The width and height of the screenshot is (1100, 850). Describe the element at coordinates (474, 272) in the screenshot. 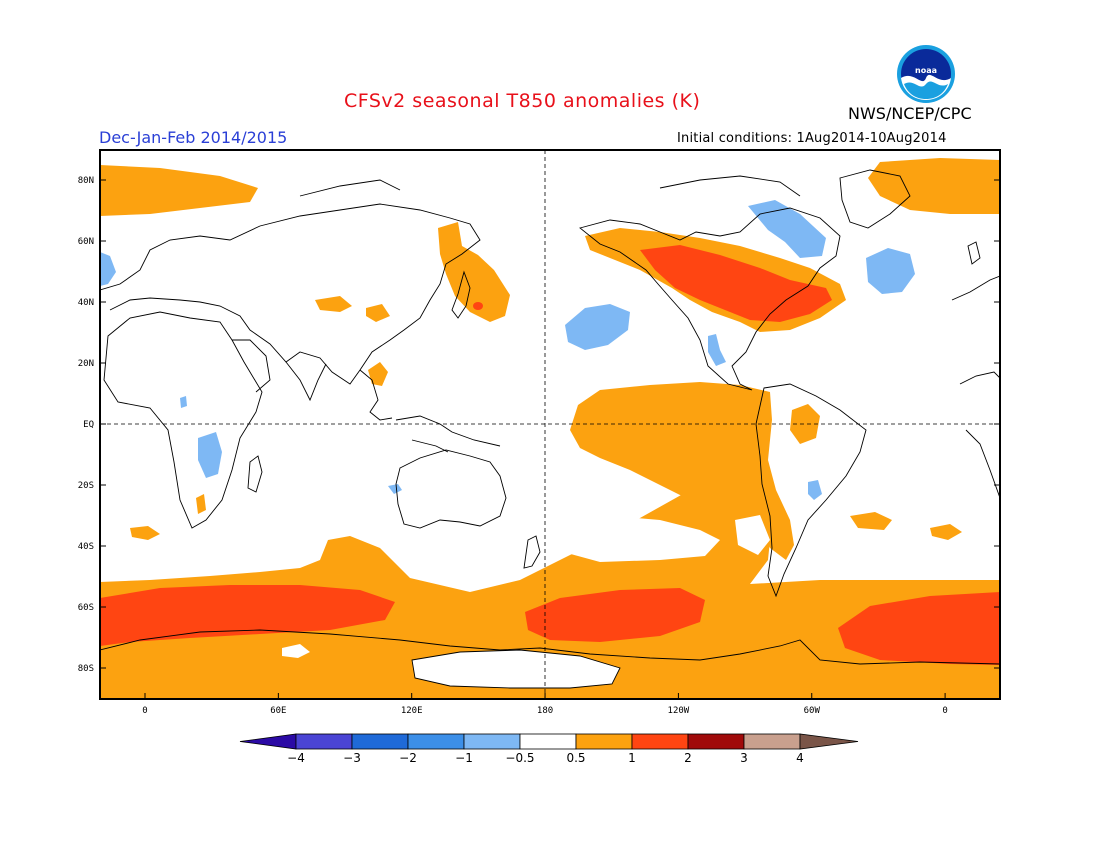

I see `northwest-pacific-anomaly` at that location.